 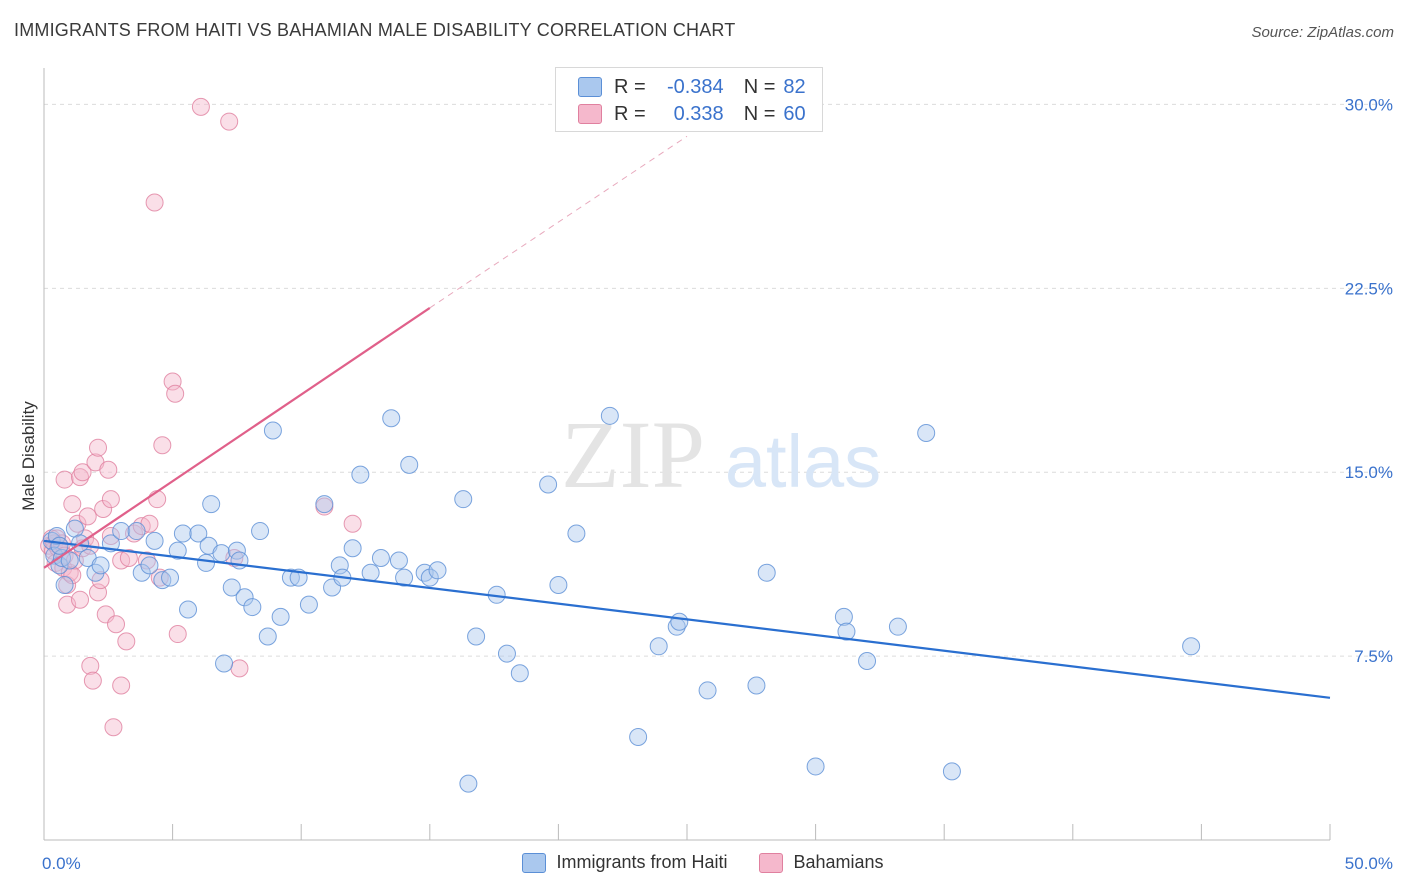 I want to click on legend-row-bahamians: R = 0.338 N = 60, so click(x=692, y=114).